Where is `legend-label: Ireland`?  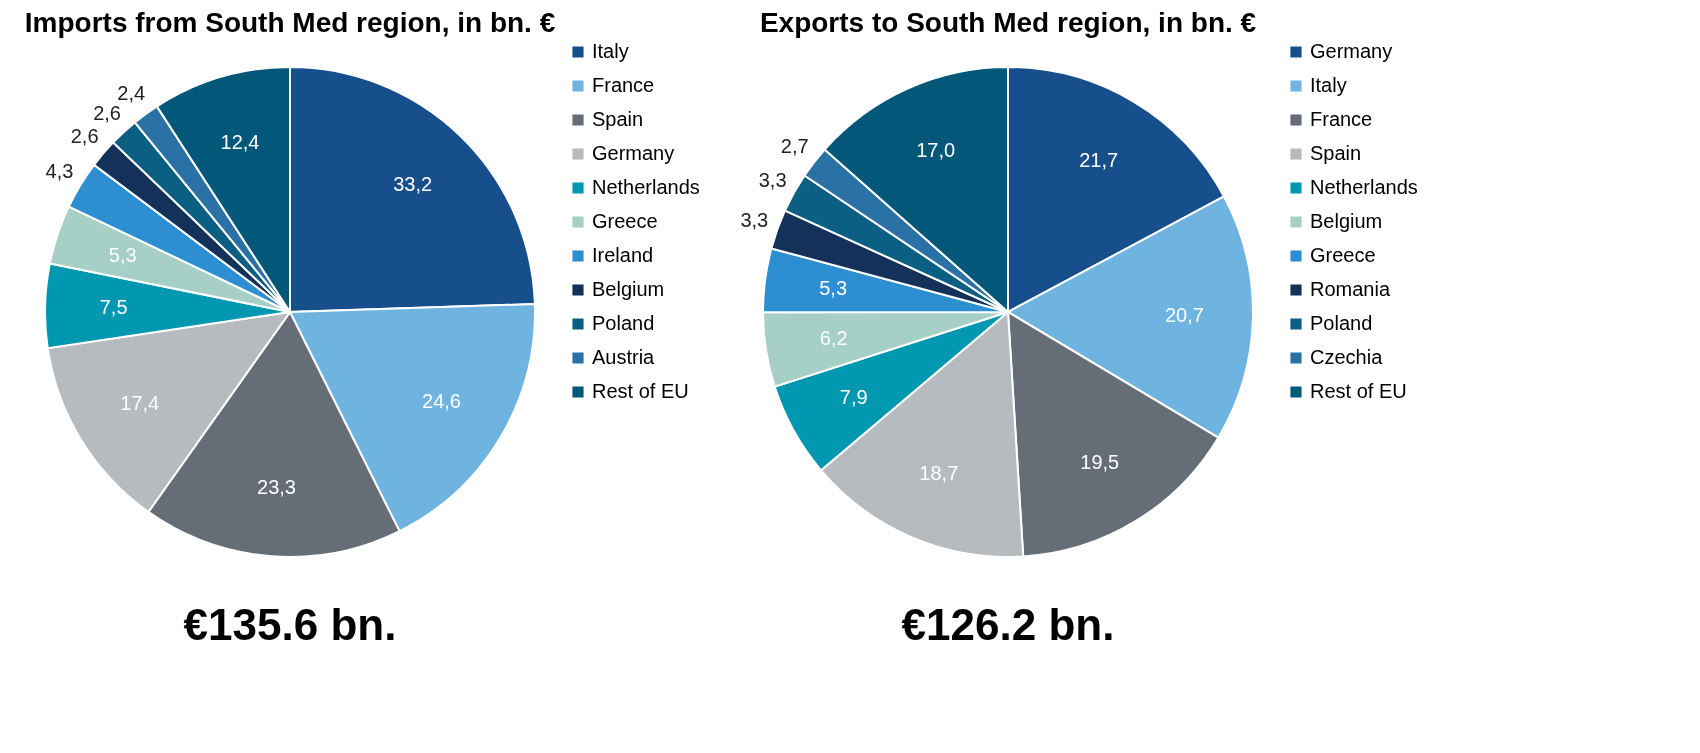
legend-label: Ireland is located at coordinates (623, 255).